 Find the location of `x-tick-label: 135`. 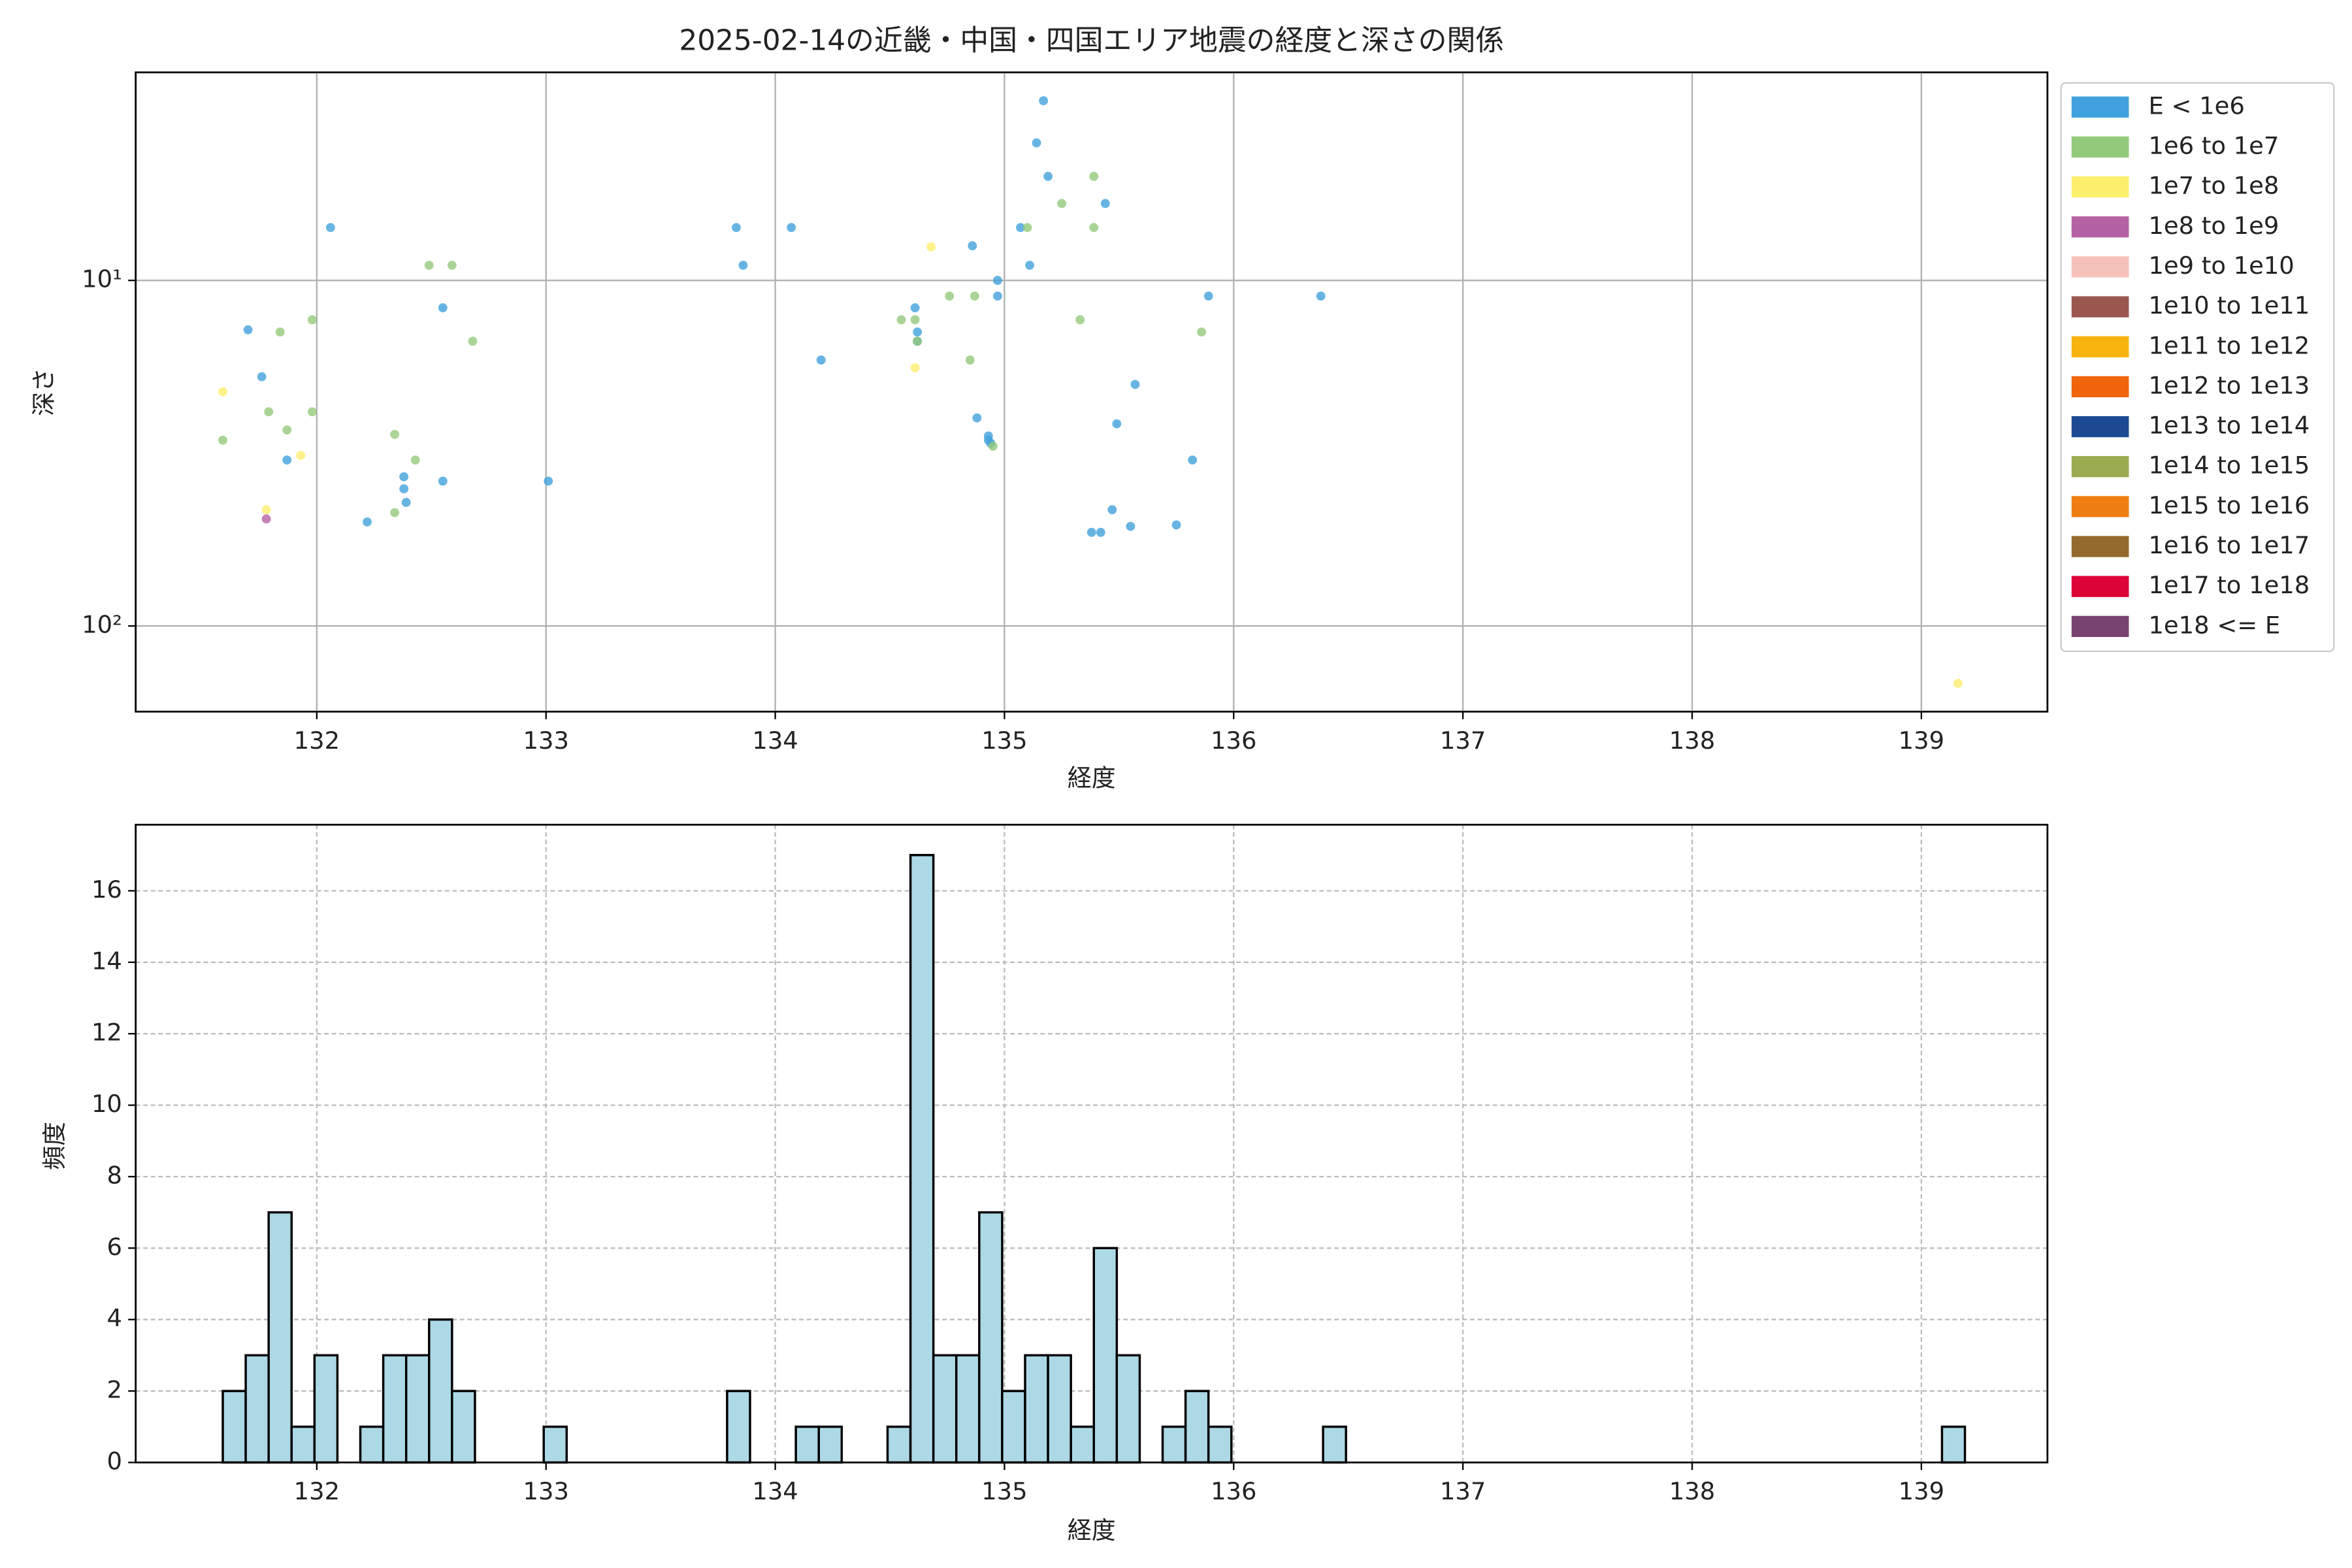

x-tick-label: 135 is located at coordinates (1004, 741).